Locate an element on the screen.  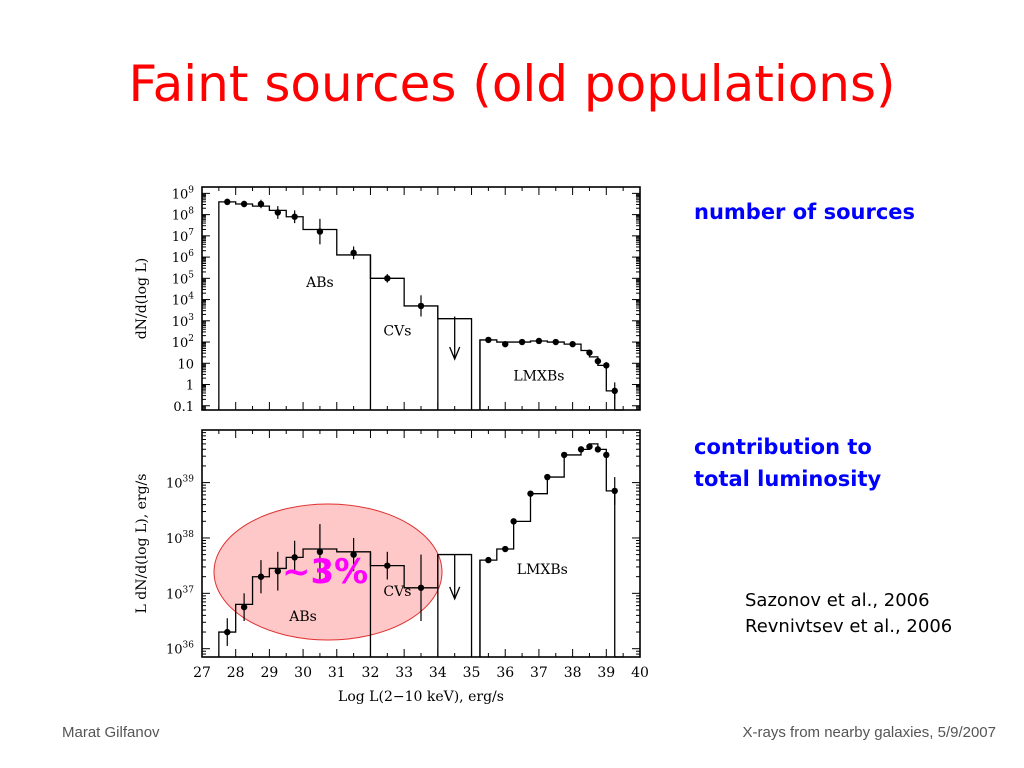
y-tick-label: 10⁹ is located at coordinates (183, 193).